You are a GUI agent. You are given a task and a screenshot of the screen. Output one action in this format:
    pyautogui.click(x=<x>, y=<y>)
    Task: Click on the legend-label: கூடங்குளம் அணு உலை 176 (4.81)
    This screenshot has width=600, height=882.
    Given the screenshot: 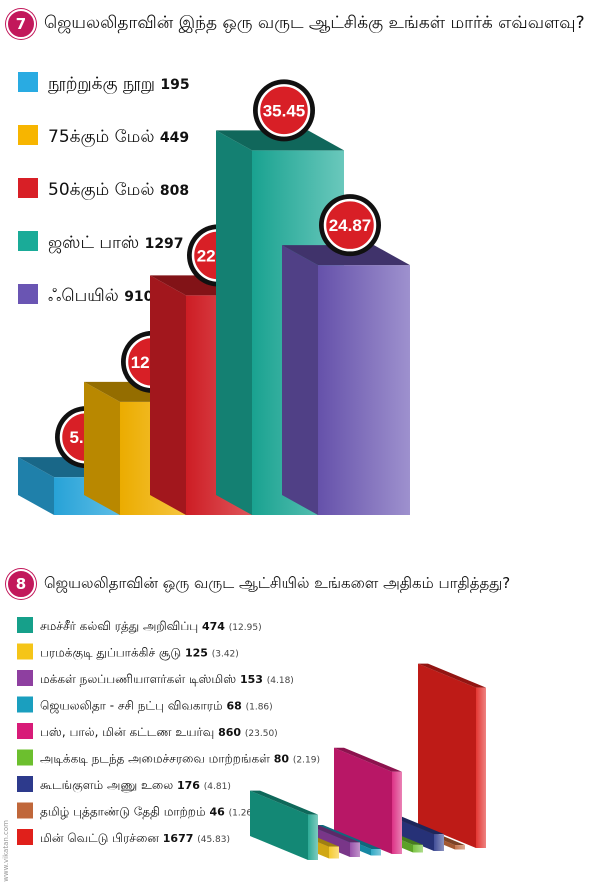 What is the action you would take?
    pyautogui.click(x=135, y=785)
    